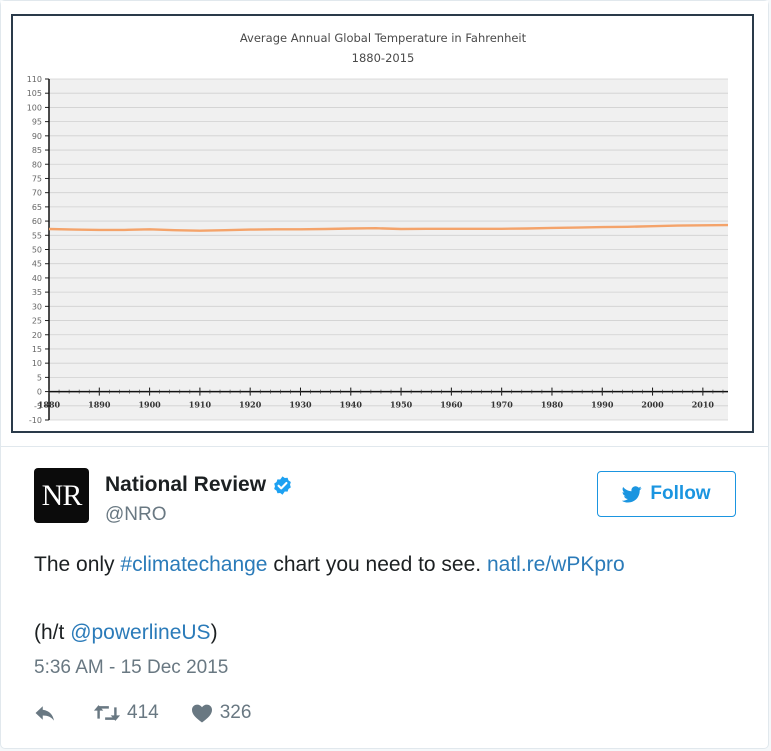 The height and width of the screenshot is (751, 771). I want to click on ht-suffix: ), so click(214, 632).